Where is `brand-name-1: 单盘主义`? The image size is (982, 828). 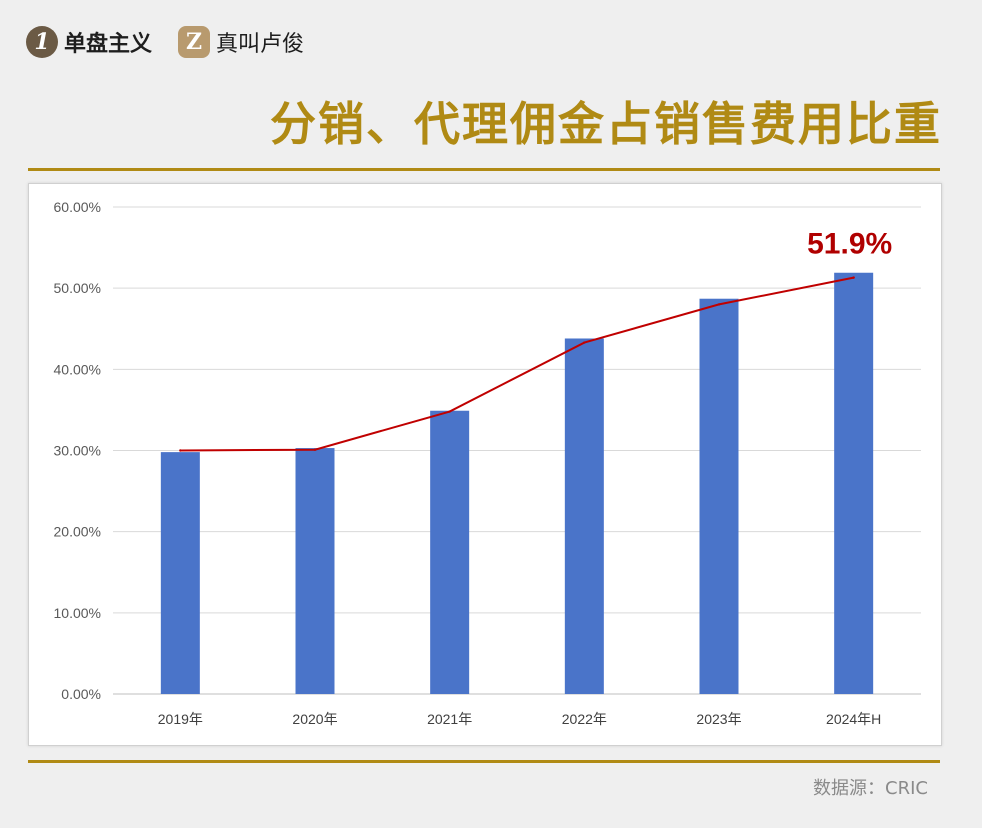 brand-name-1: 单盘主义 is located at coordinates (108, 44).